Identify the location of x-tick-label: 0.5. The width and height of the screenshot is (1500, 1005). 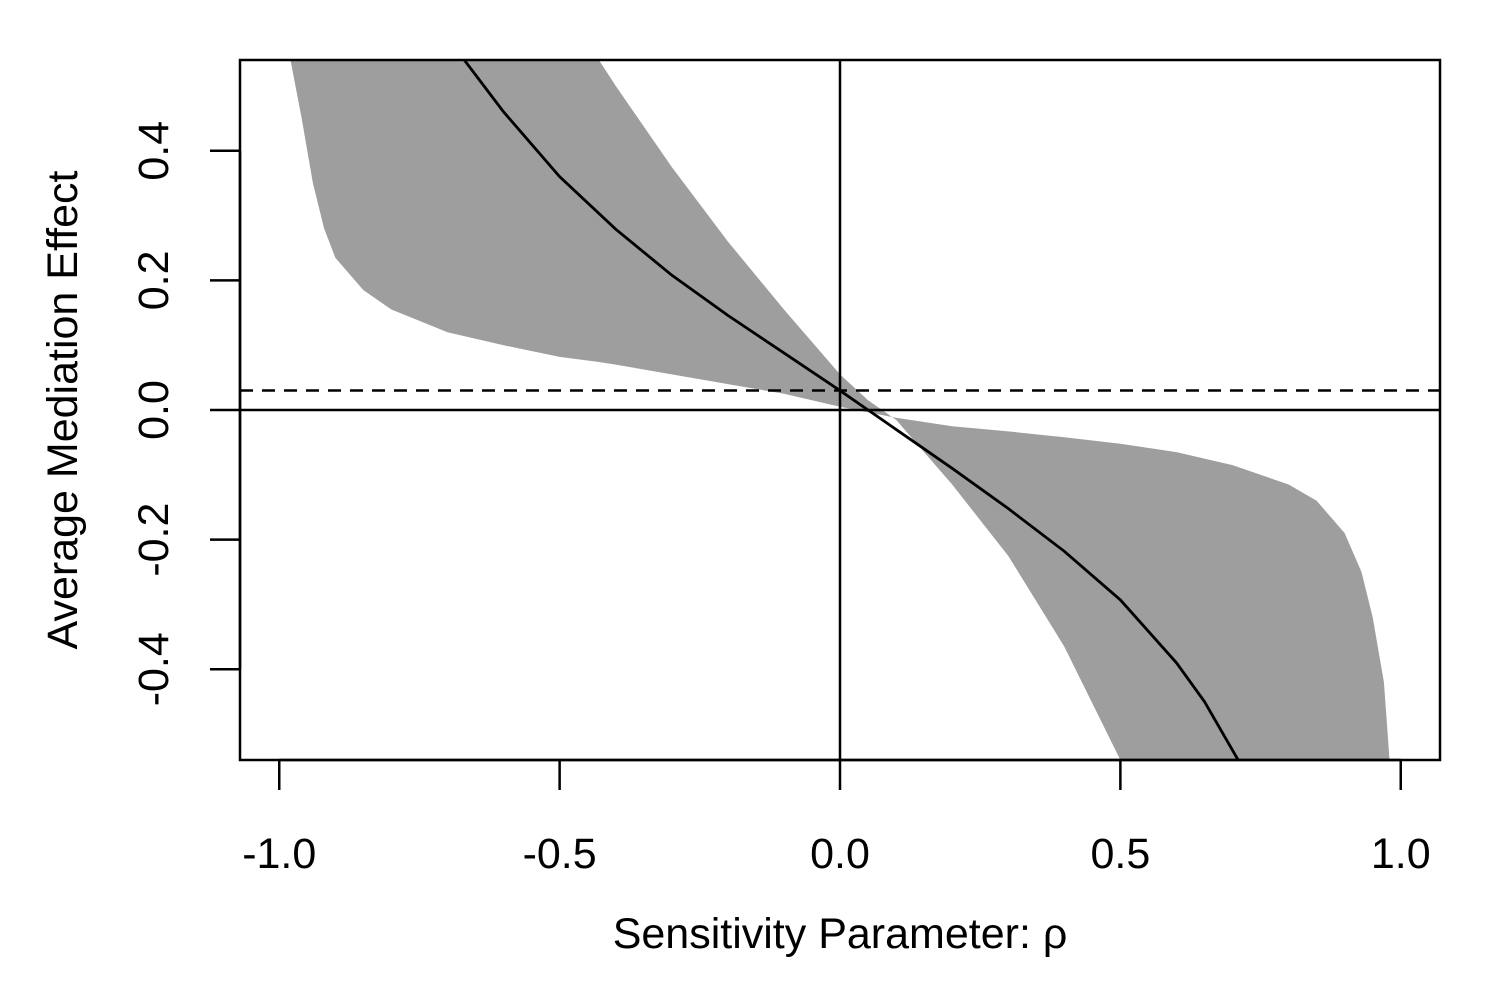
(1120, 854).